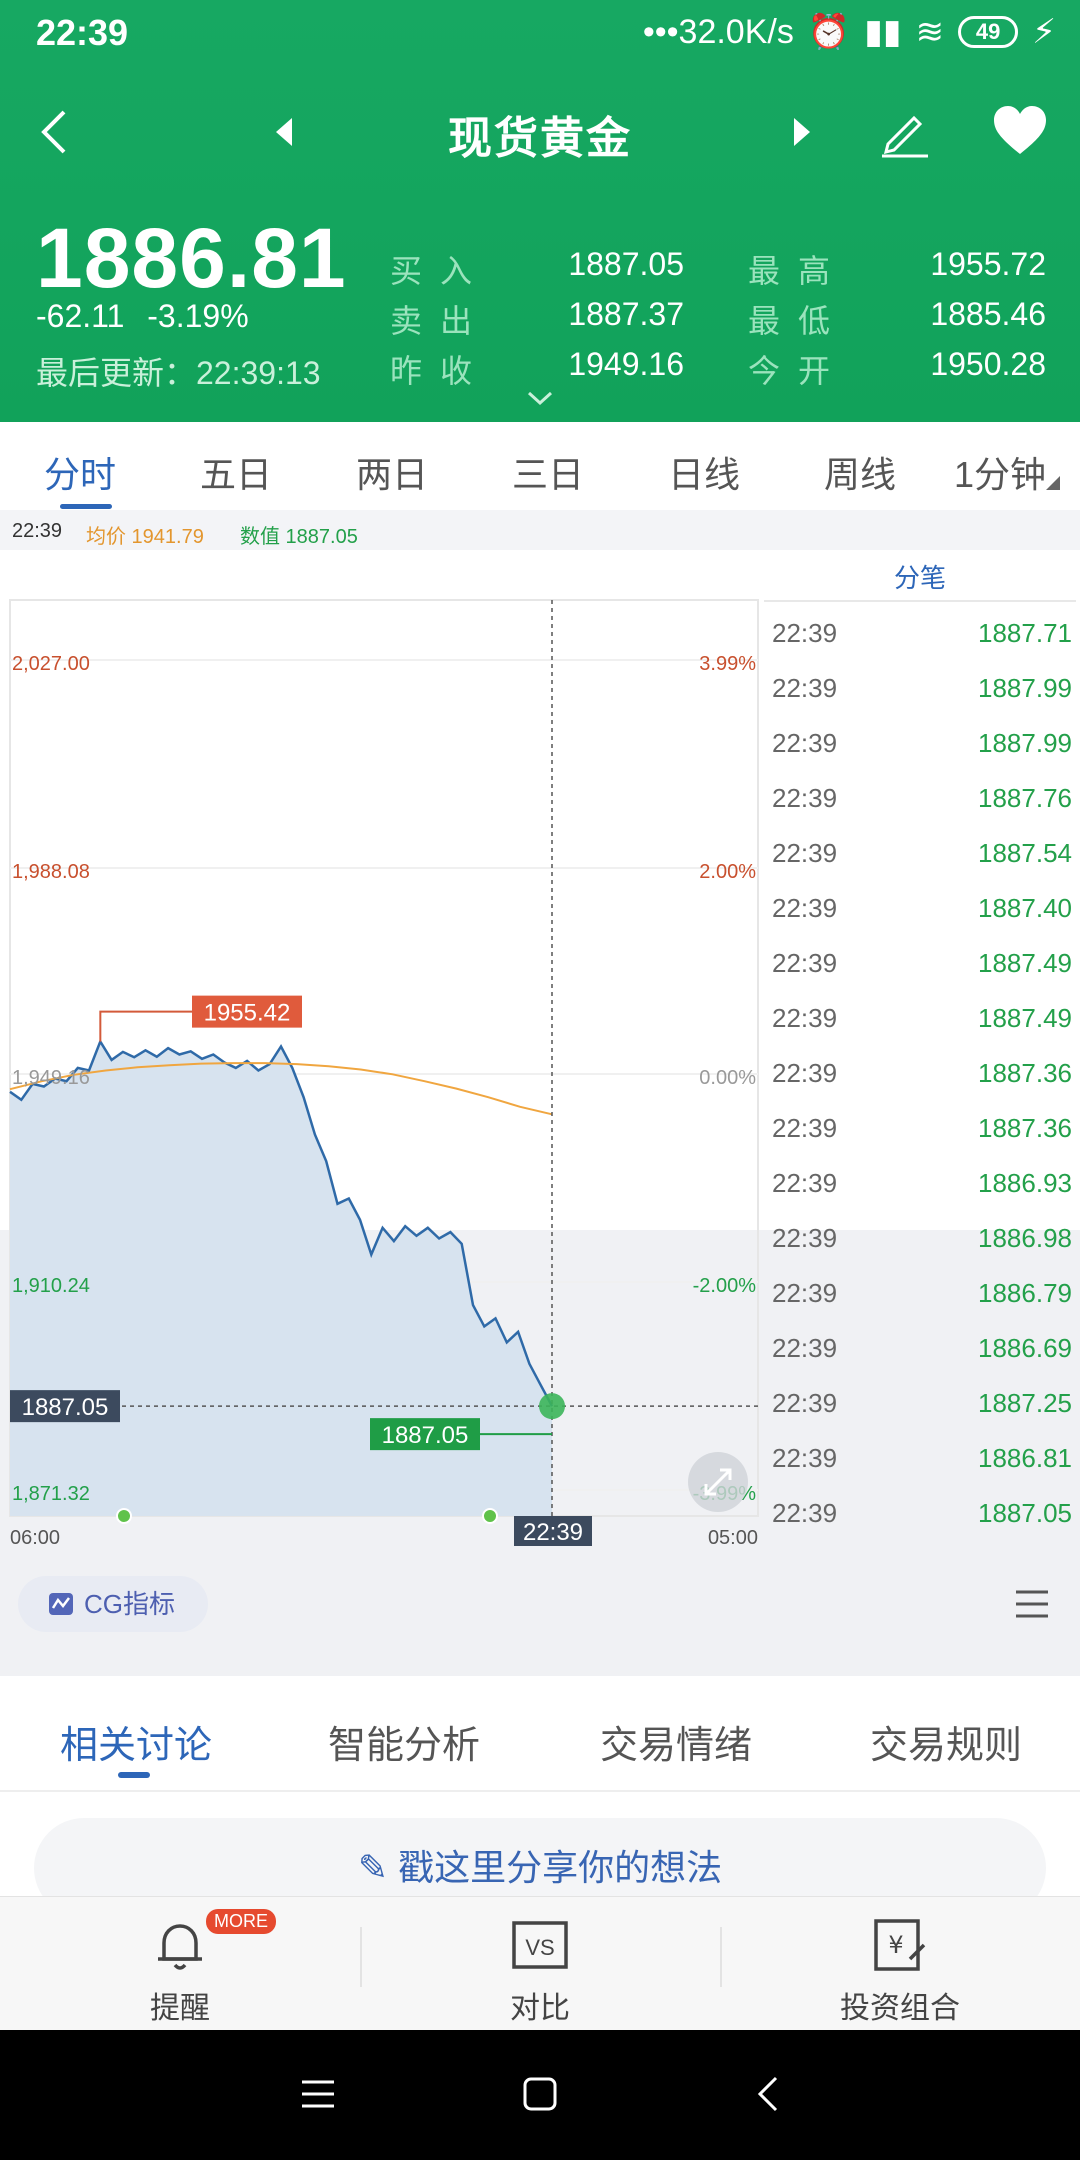 Image resolution: width=1080 pixels, height=2160 pixels. Describe the element at coordinates (1020, 132) in the screenshot. I see `favorite-heart-icon` at that location.